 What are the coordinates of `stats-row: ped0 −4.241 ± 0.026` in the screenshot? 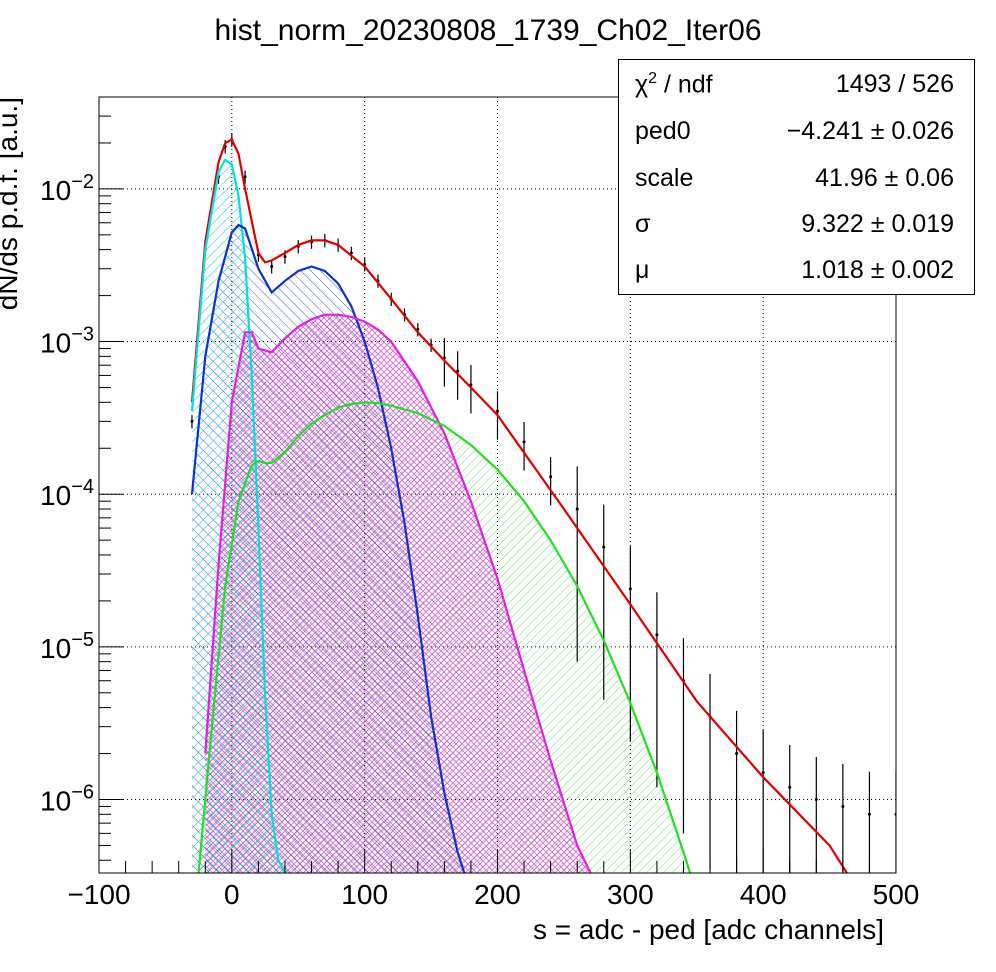 It's located at (794, 137).